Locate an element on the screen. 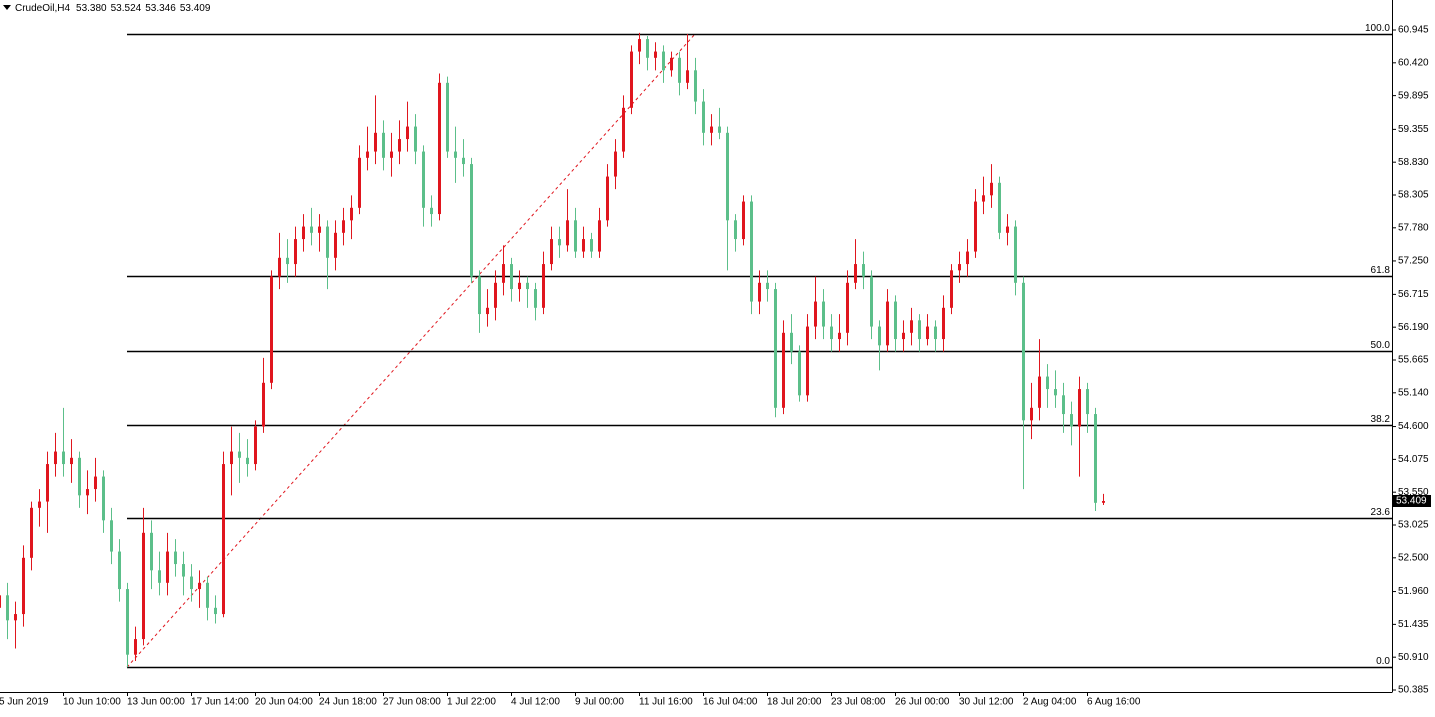 The height and width of the screenshot is (717, 1435). y-tick-label: 51.435 is located at coordinates (1413, 624).